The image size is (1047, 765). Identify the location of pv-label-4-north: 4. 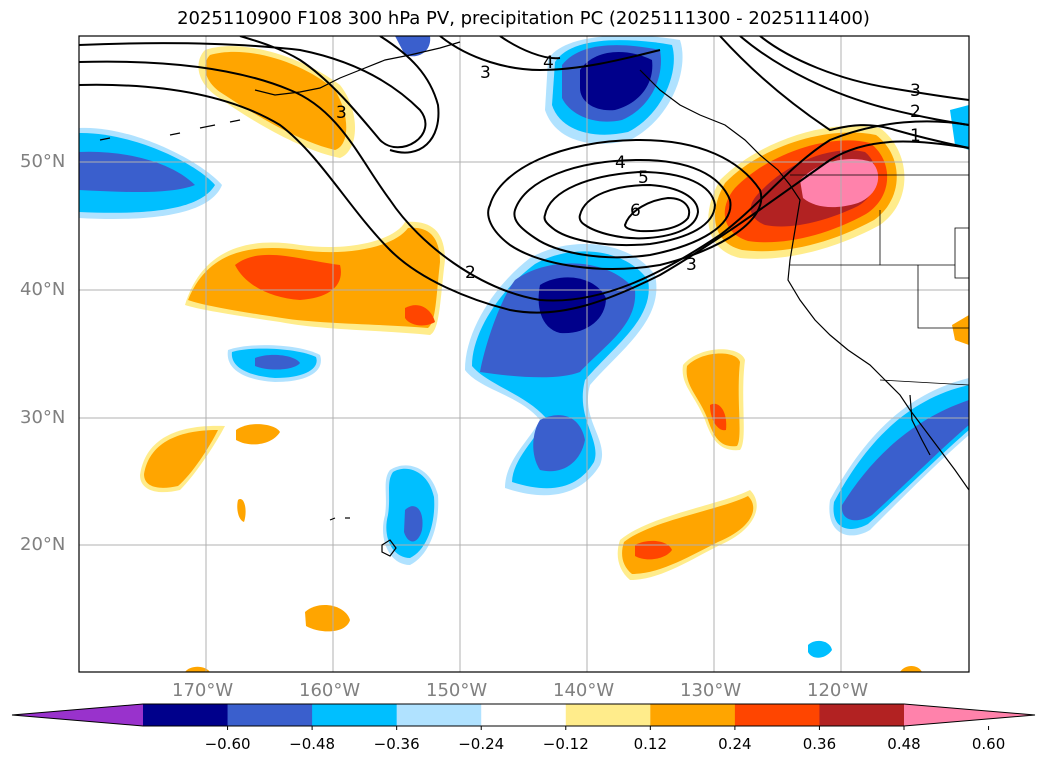
(548, 63).